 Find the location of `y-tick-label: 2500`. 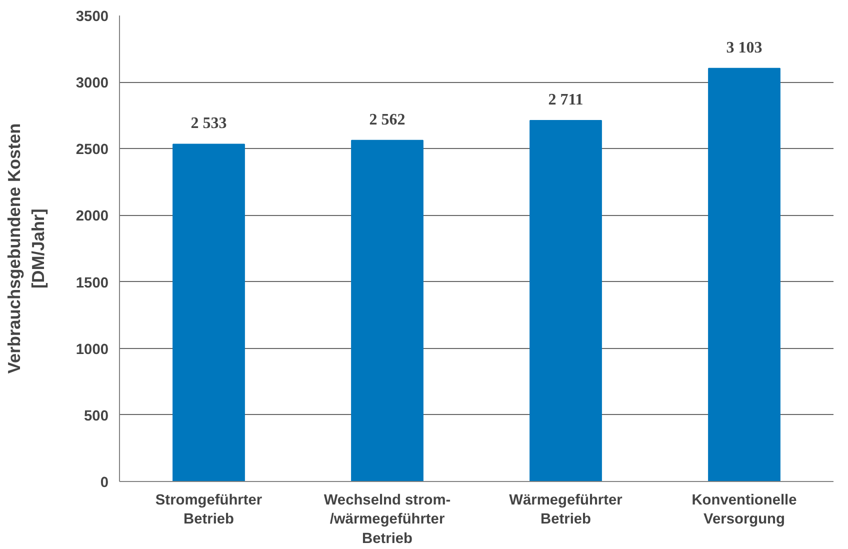

y-tick-label: 2500 is located at coordinates (92, 150).